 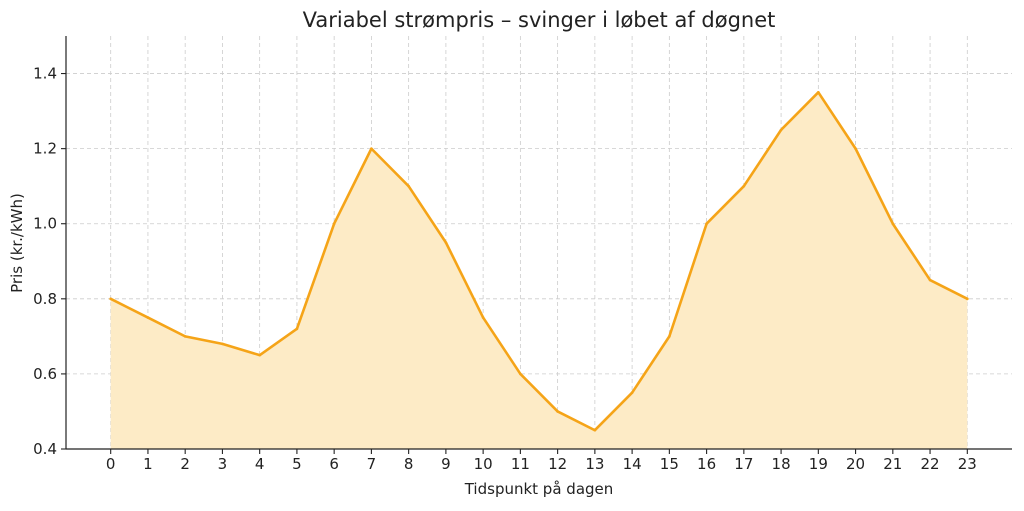 What do you see at coordinates (148, 464) in the screenshot?
I see `x-tick-label: 1` at bounding box center [148, 464].